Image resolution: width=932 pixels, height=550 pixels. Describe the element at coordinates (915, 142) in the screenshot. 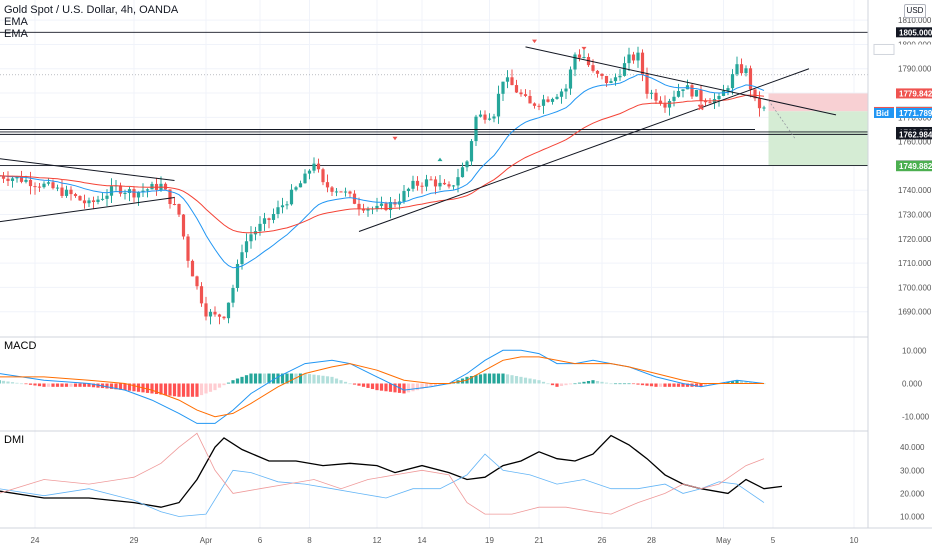

I see `price-tick-label: 1760.000` at that location.